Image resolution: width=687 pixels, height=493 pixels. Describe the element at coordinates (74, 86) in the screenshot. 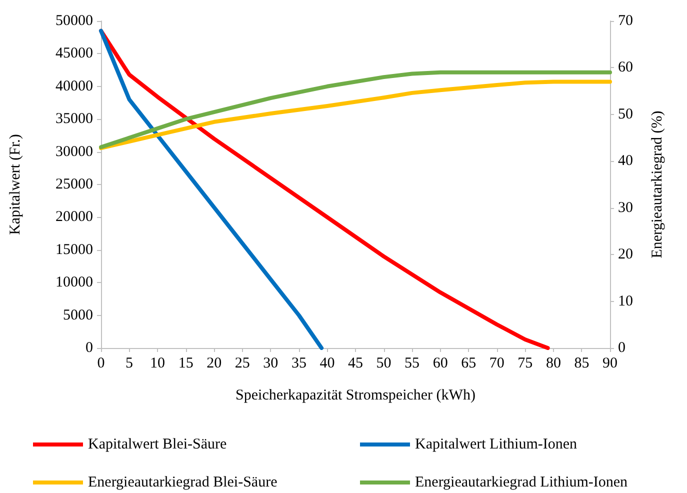

I see `y-tick-label: 40000` at that location.